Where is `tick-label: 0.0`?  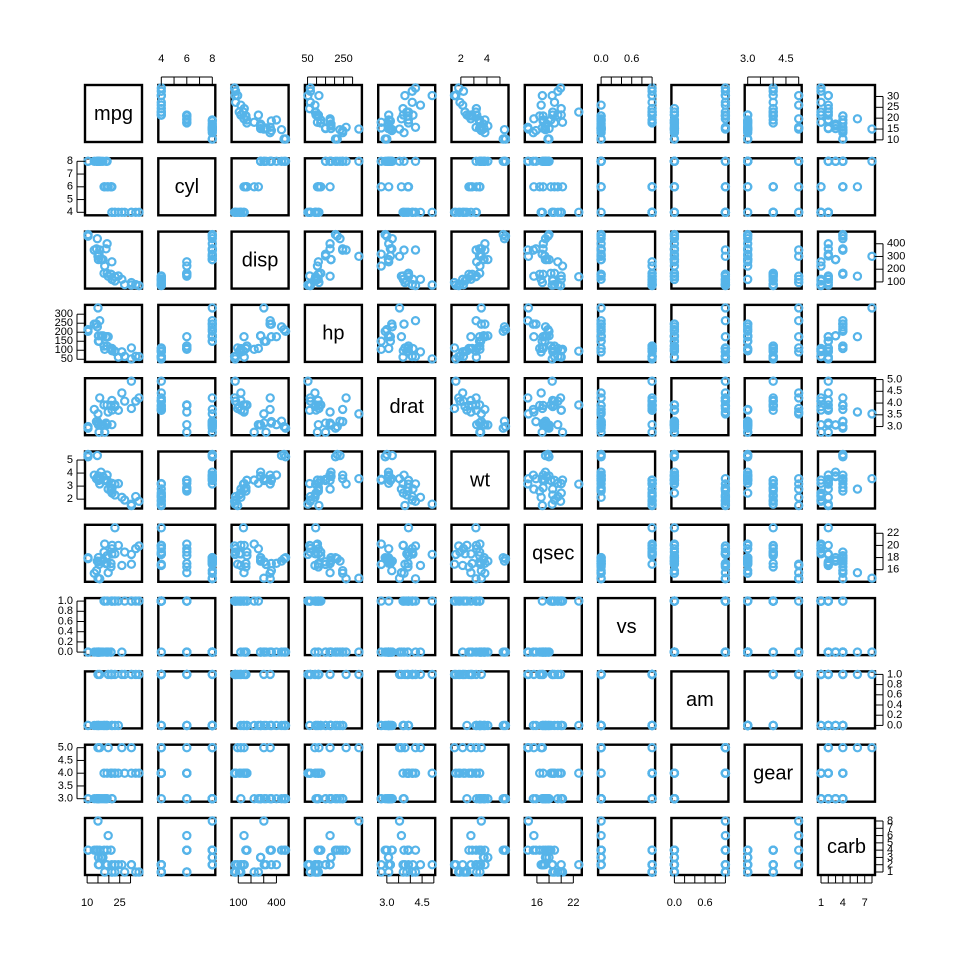 tick-label: 0.0 is located at coordinates (600, 59).